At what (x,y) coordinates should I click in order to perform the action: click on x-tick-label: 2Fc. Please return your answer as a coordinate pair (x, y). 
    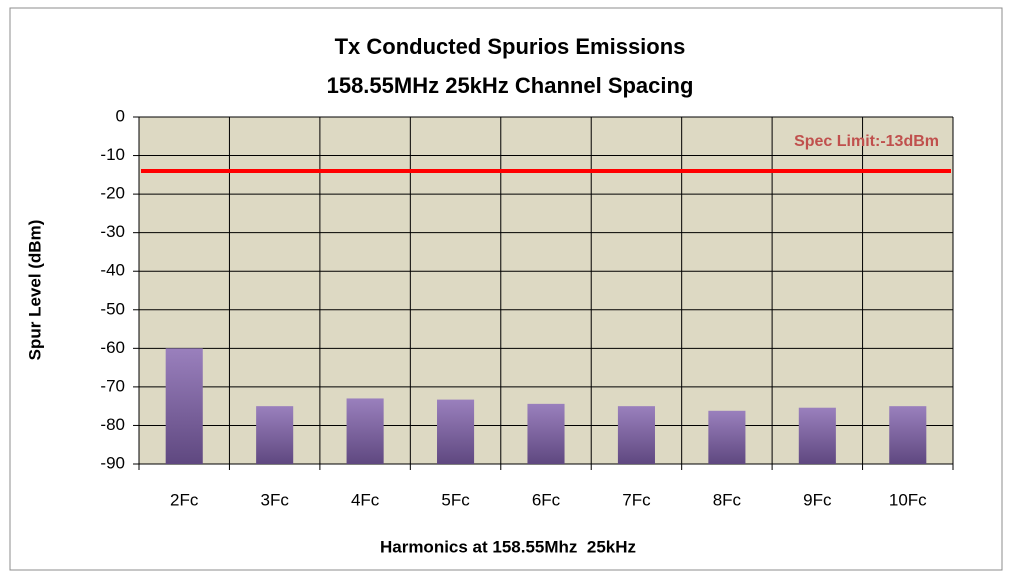
    Looking at the image, I should click on (184, 499).